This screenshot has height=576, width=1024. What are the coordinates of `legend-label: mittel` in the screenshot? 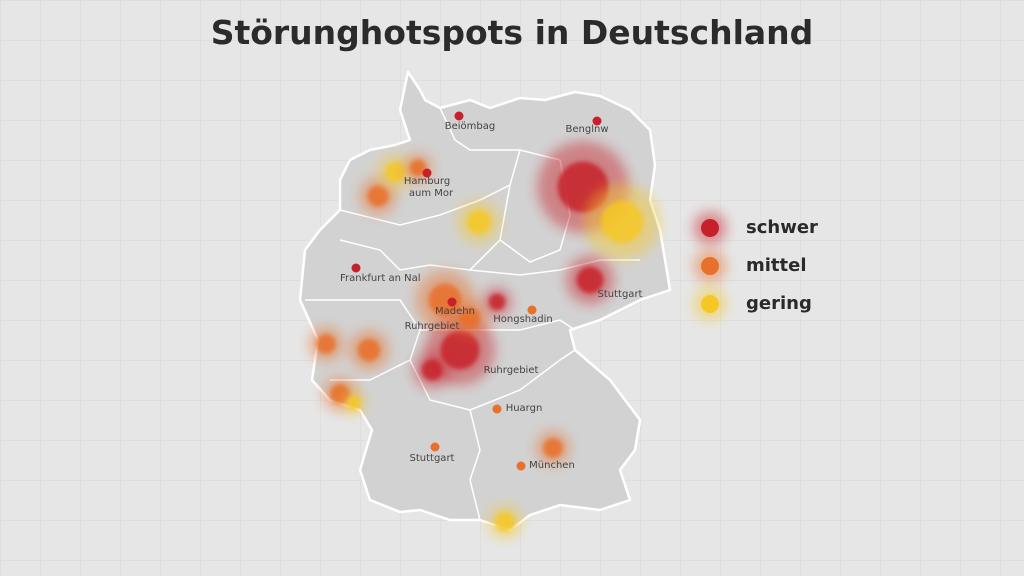 It's located at (776, 265).